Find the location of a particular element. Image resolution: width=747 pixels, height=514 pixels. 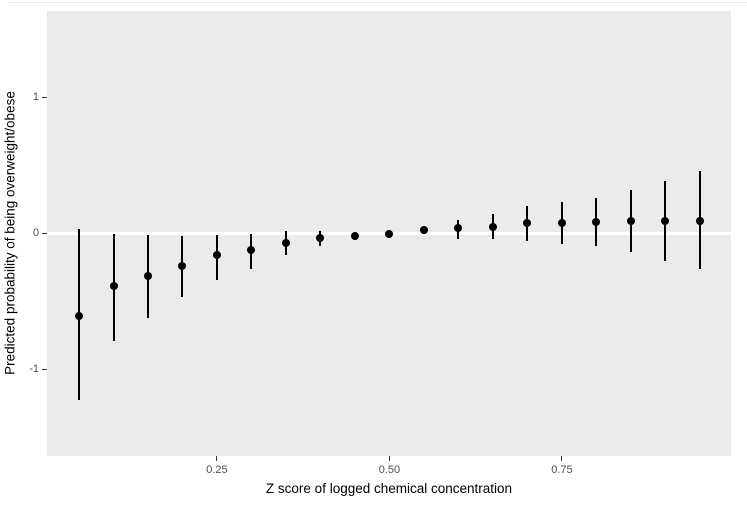

y-tick-label: 0 is located at coordinates (35, 233).